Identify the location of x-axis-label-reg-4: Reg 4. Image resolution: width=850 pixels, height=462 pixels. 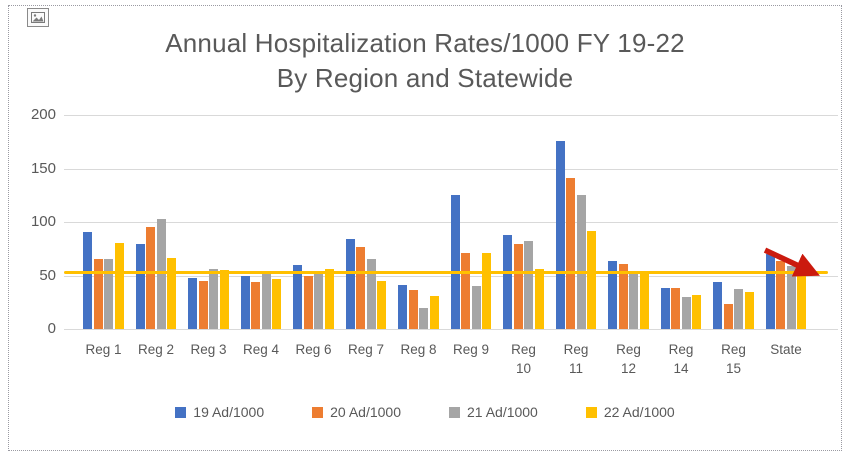
(261, 349).